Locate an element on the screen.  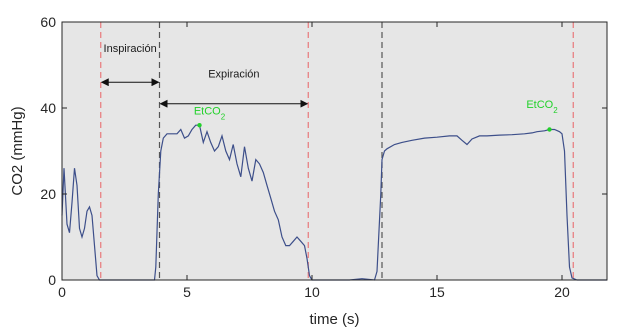
etco2-label-1: EtCO2 is located at coordinates (210, 113).